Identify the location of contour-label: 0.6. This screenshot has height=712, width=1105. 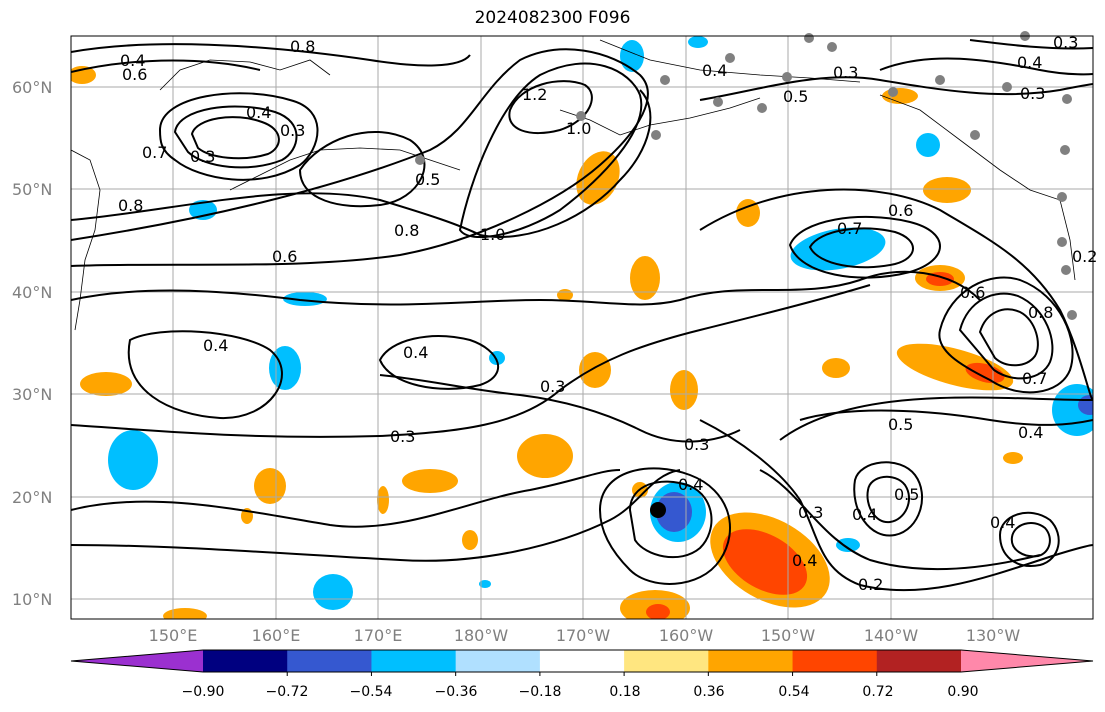
(134, 74).